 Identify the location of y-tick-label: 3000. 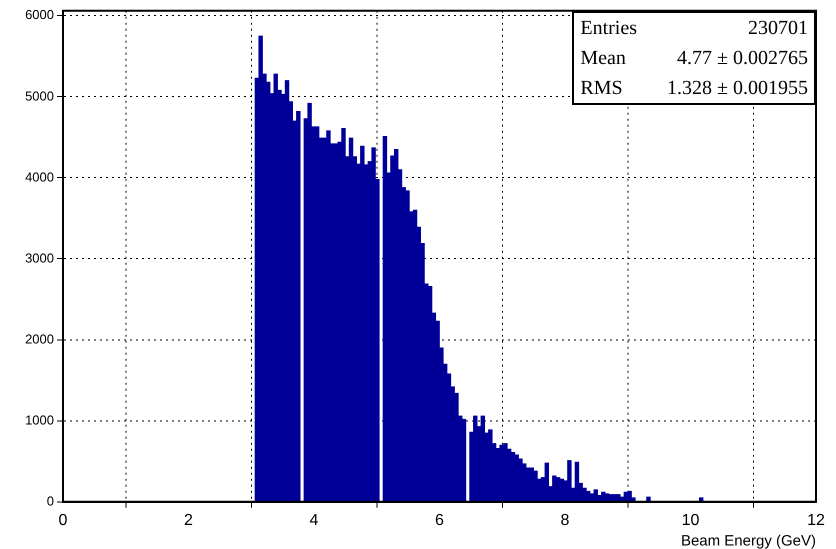
(39, 258).